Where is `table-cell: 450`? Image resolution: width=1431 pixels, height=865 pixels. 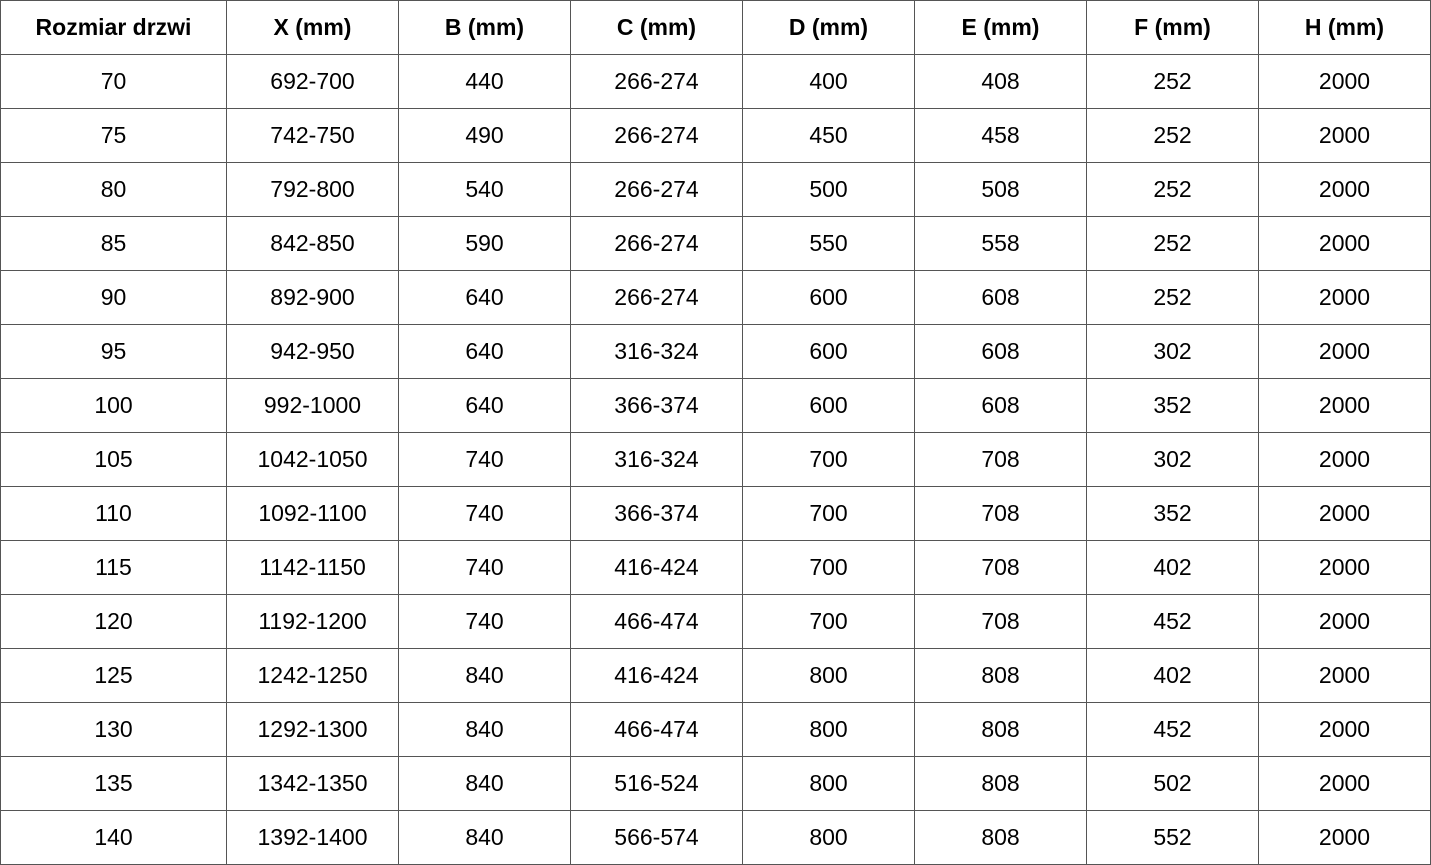
table-cell: 450 is located at coordinates (828, 135).